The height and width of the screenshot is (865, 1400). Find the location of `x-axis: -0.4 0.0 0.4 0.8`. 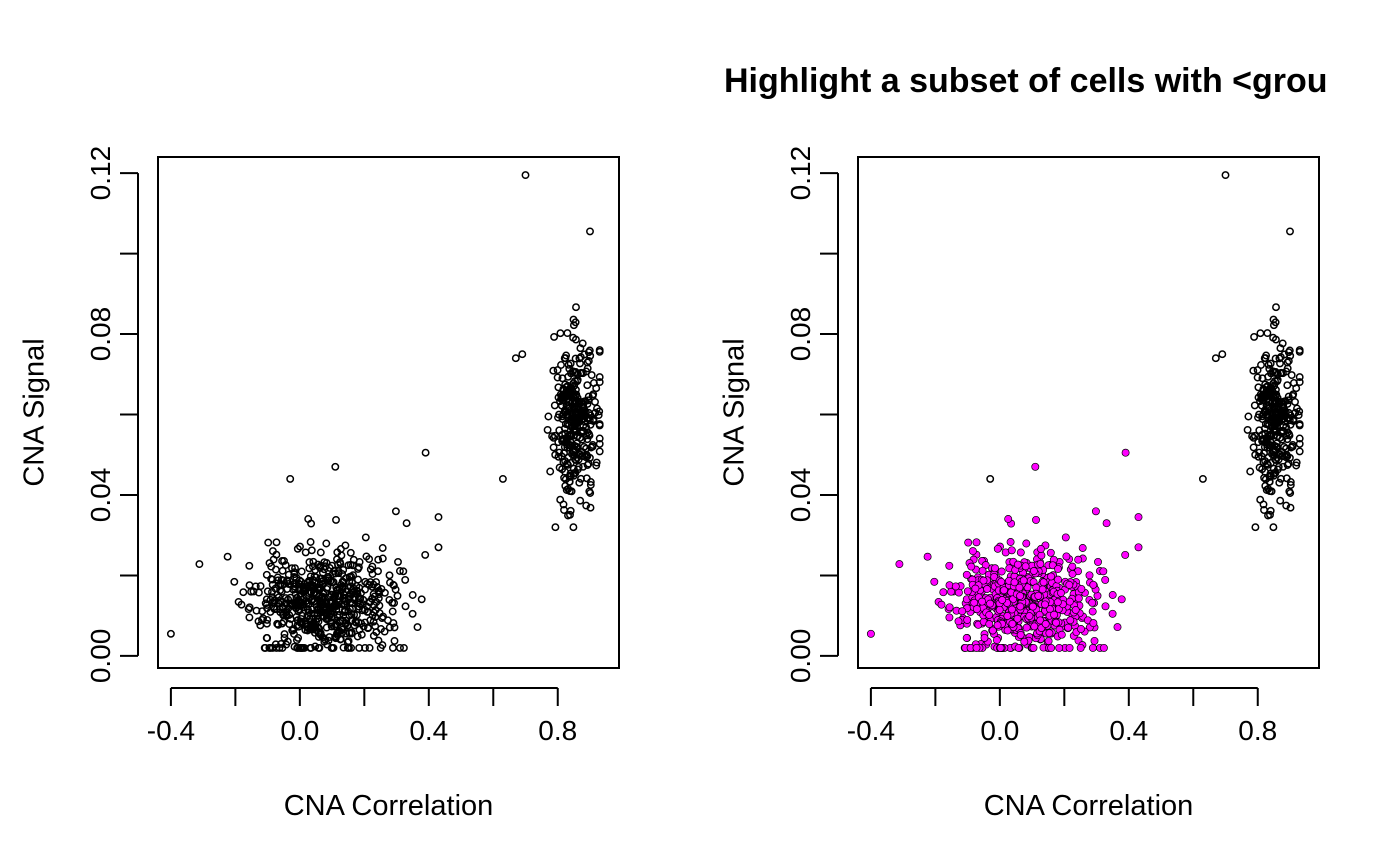

x-axis: -0.4 0.0 0.4 0.8 is located at coordinates (362, 716).